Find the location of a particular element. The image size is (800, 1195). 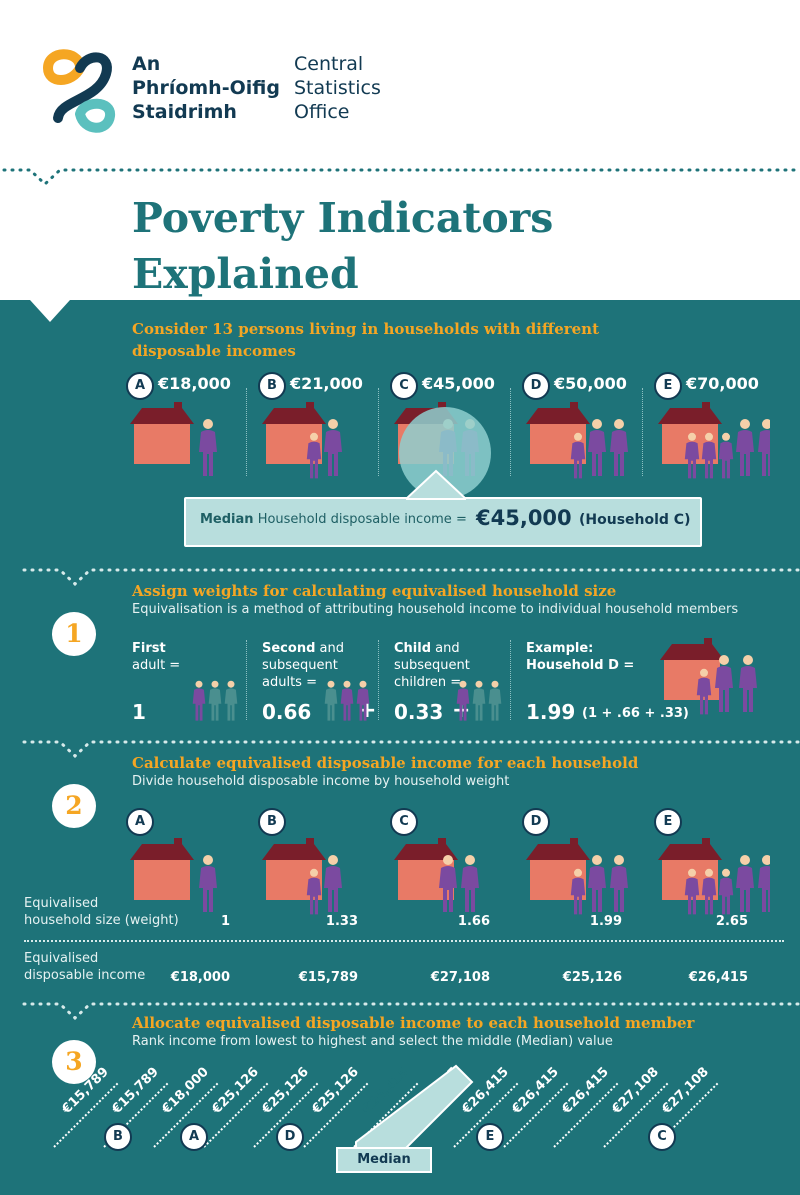

children-text: subsequent is located at coordinates (432, 665).